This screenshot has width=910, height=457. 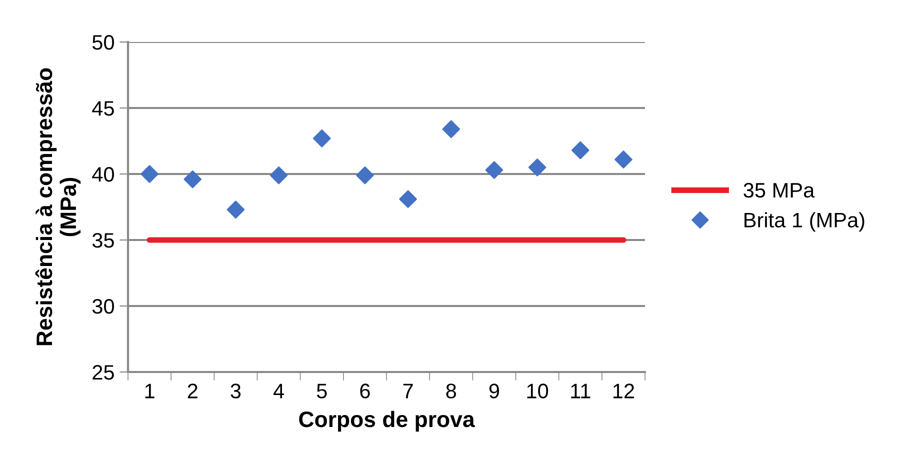 I want to click on legend-label: Brita 1 (MPa), so click(x=804, y=222).